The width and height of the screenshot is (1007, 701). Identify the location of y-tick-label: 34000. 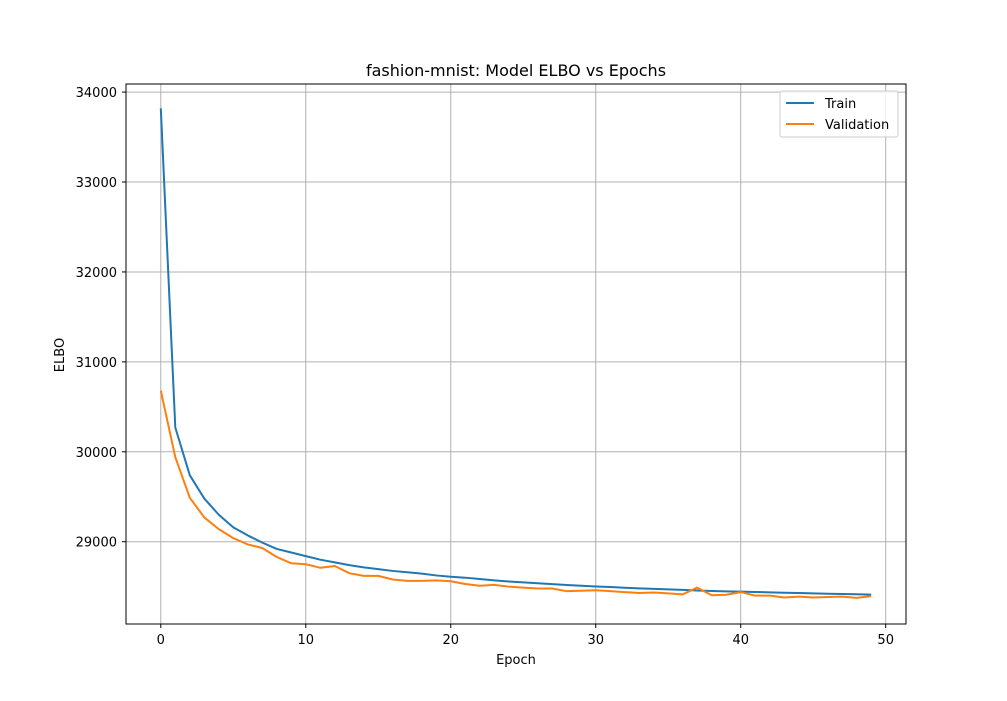
(96, 93).